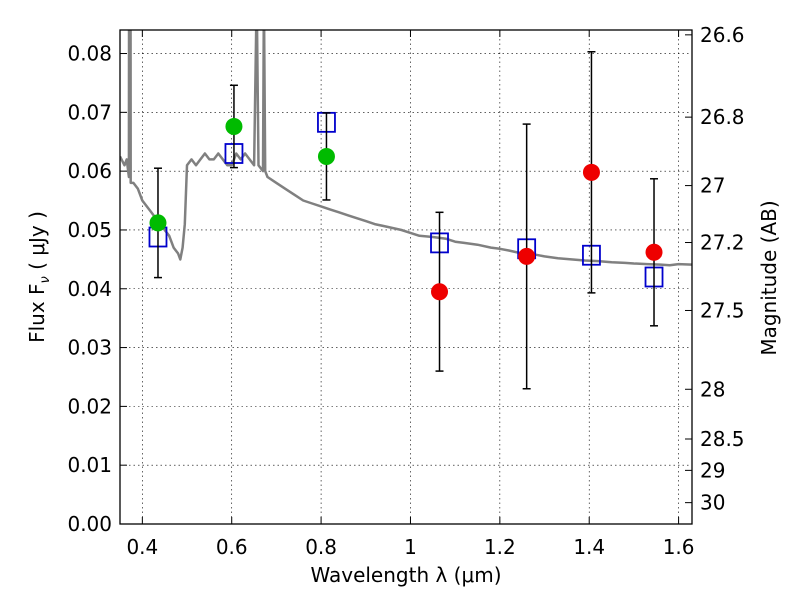  I want to click on y2-tick-label: 30, so click(712, 503).